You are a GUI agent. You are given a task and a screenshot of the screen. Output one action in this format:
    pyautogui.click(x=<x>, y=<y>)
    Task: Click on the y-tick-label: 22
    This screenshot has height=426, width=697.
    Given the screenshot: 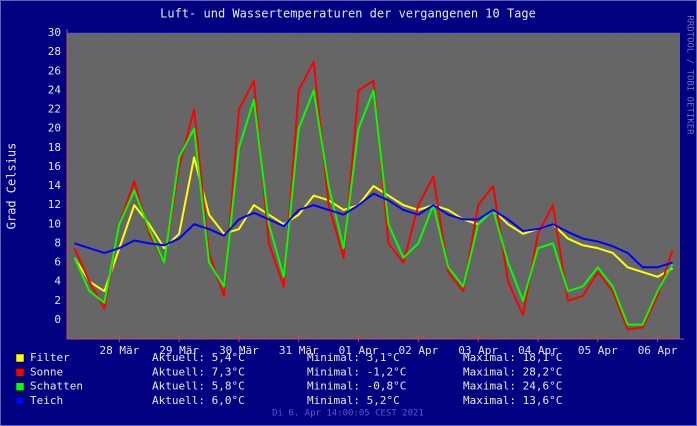 What is the action you would take?
    pyautogui.click(x=54, y=109)
    